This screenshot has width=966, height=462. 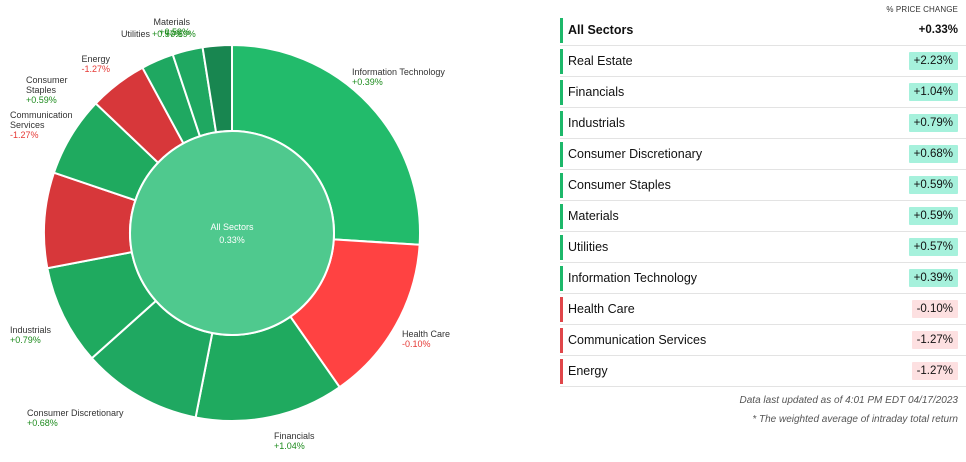 What do you see at coordinates (763, 341) in the screenshot?
I see `table-row: Communication Services -1.27%` at bounding box center [763, 341].